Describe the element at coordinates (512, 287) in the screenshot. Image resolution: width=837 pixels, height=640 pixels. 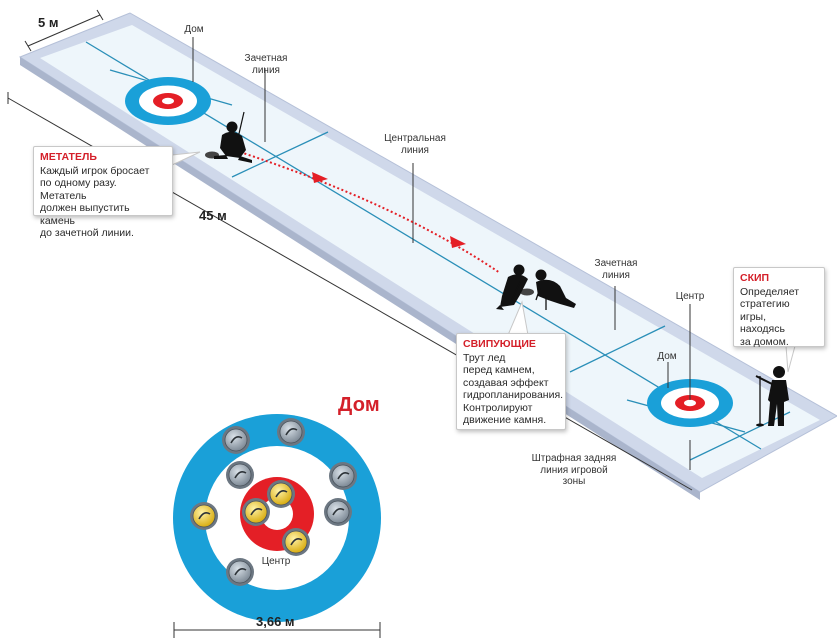
I see `sweeper-figure-left` at that location.